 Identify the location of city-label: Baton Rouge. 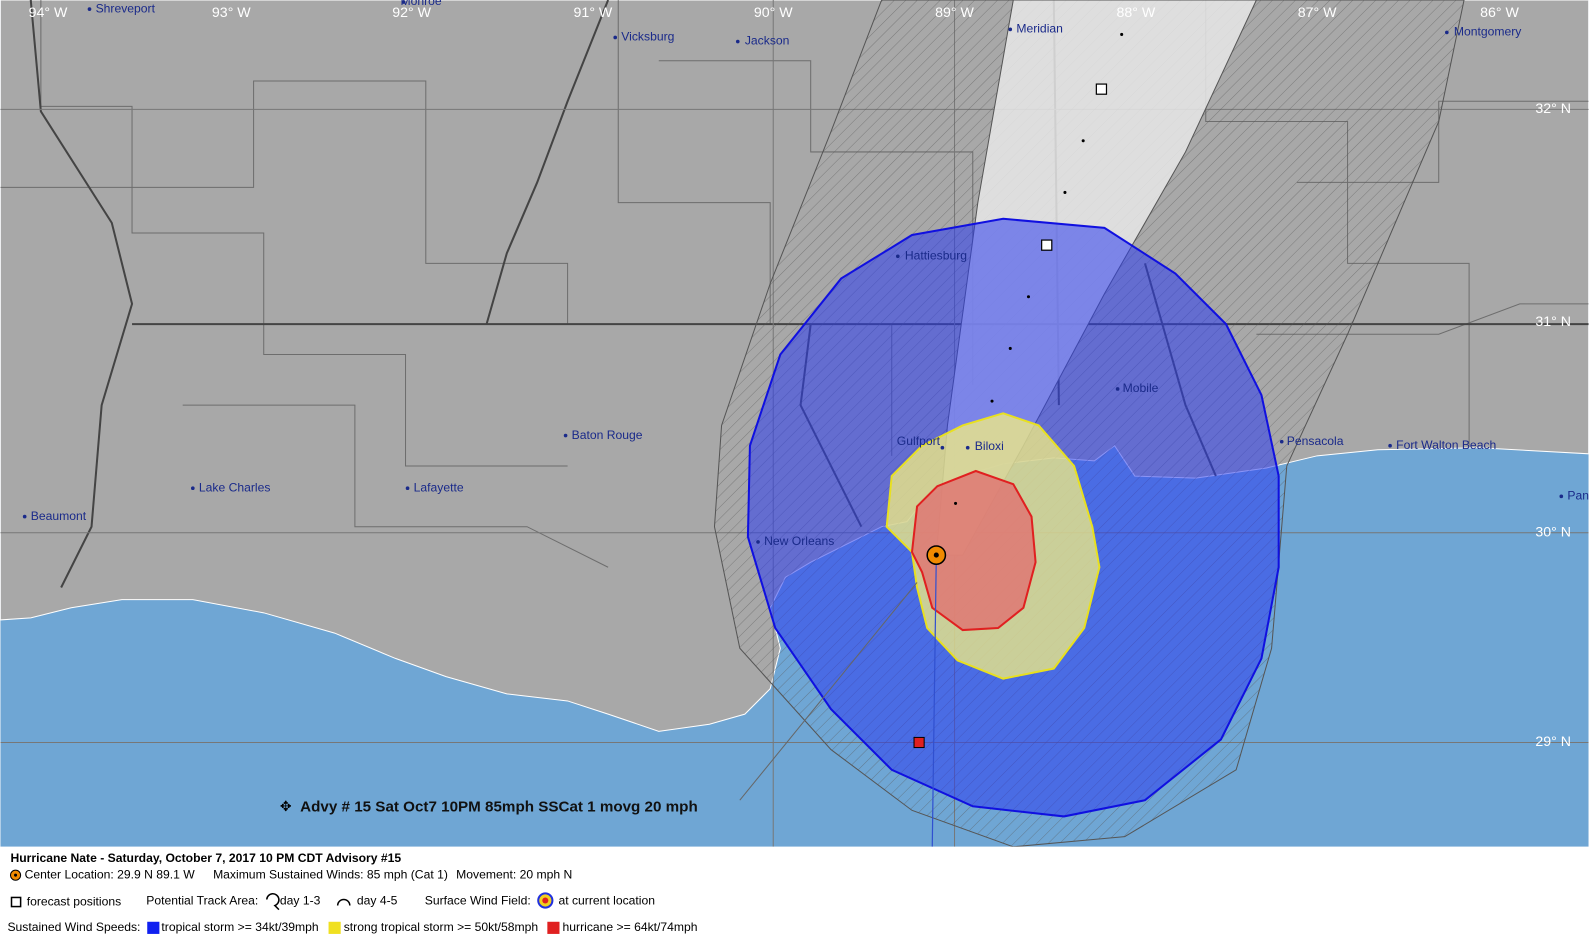
(607, 435).